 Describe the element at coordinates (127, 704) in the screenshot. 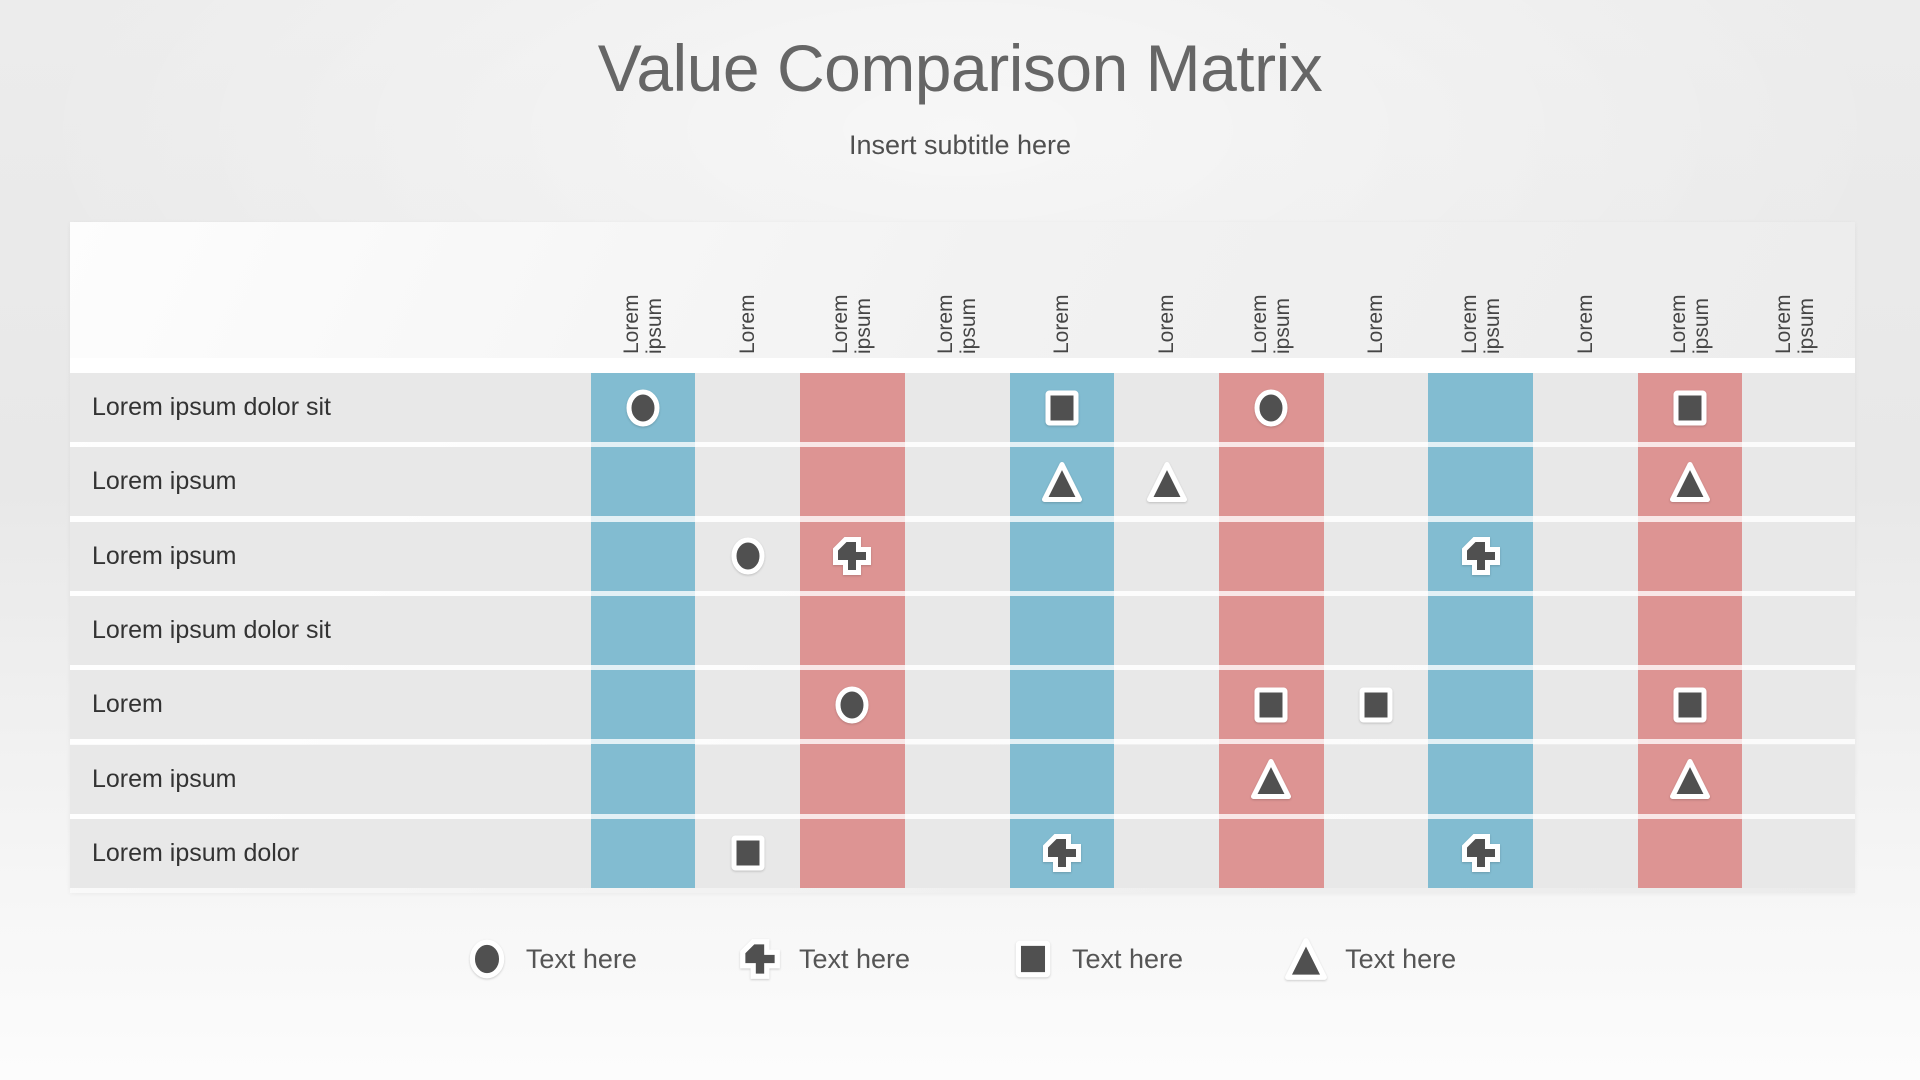

I see `row-label: Lorem` at that location.